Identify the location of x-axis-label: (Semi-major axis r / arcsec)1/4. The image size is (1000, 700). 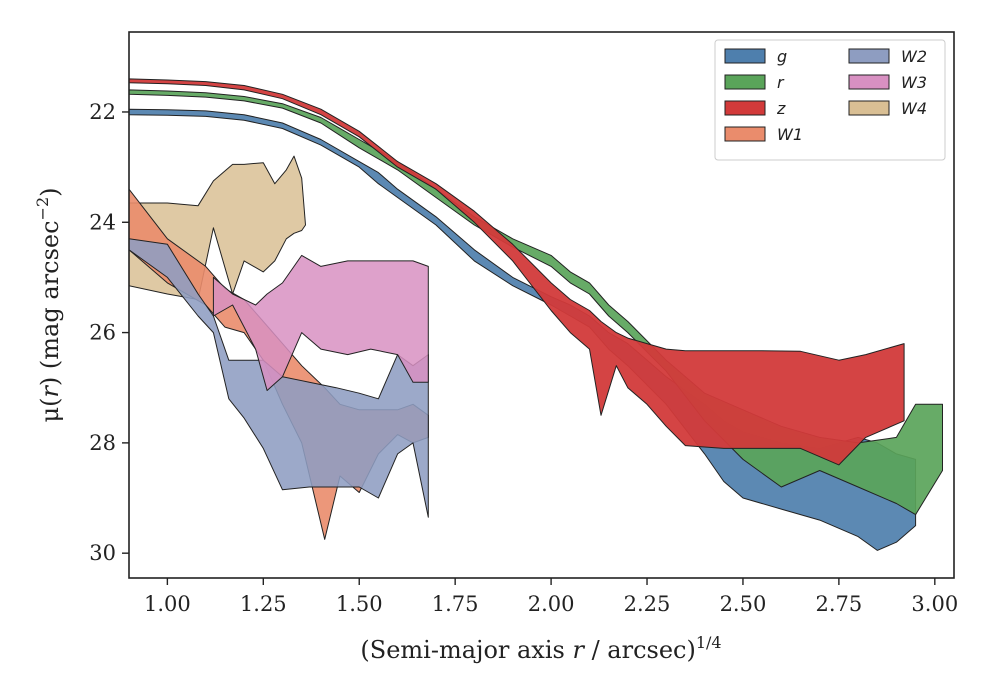
(540, 648).